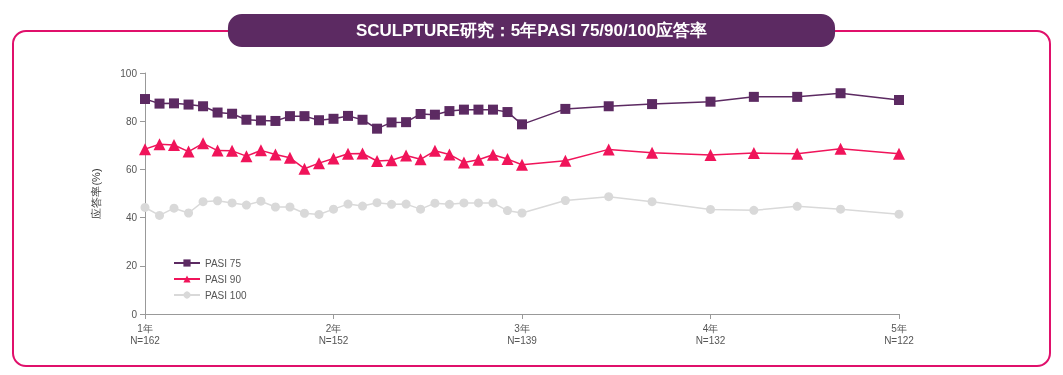 Image resolution: width=1063 pixels, height=375 pixels. What do you see at coordinates (131, 169) in the screenshot?
I see `y-tick-label: 60` at bounding box center [131, 169].